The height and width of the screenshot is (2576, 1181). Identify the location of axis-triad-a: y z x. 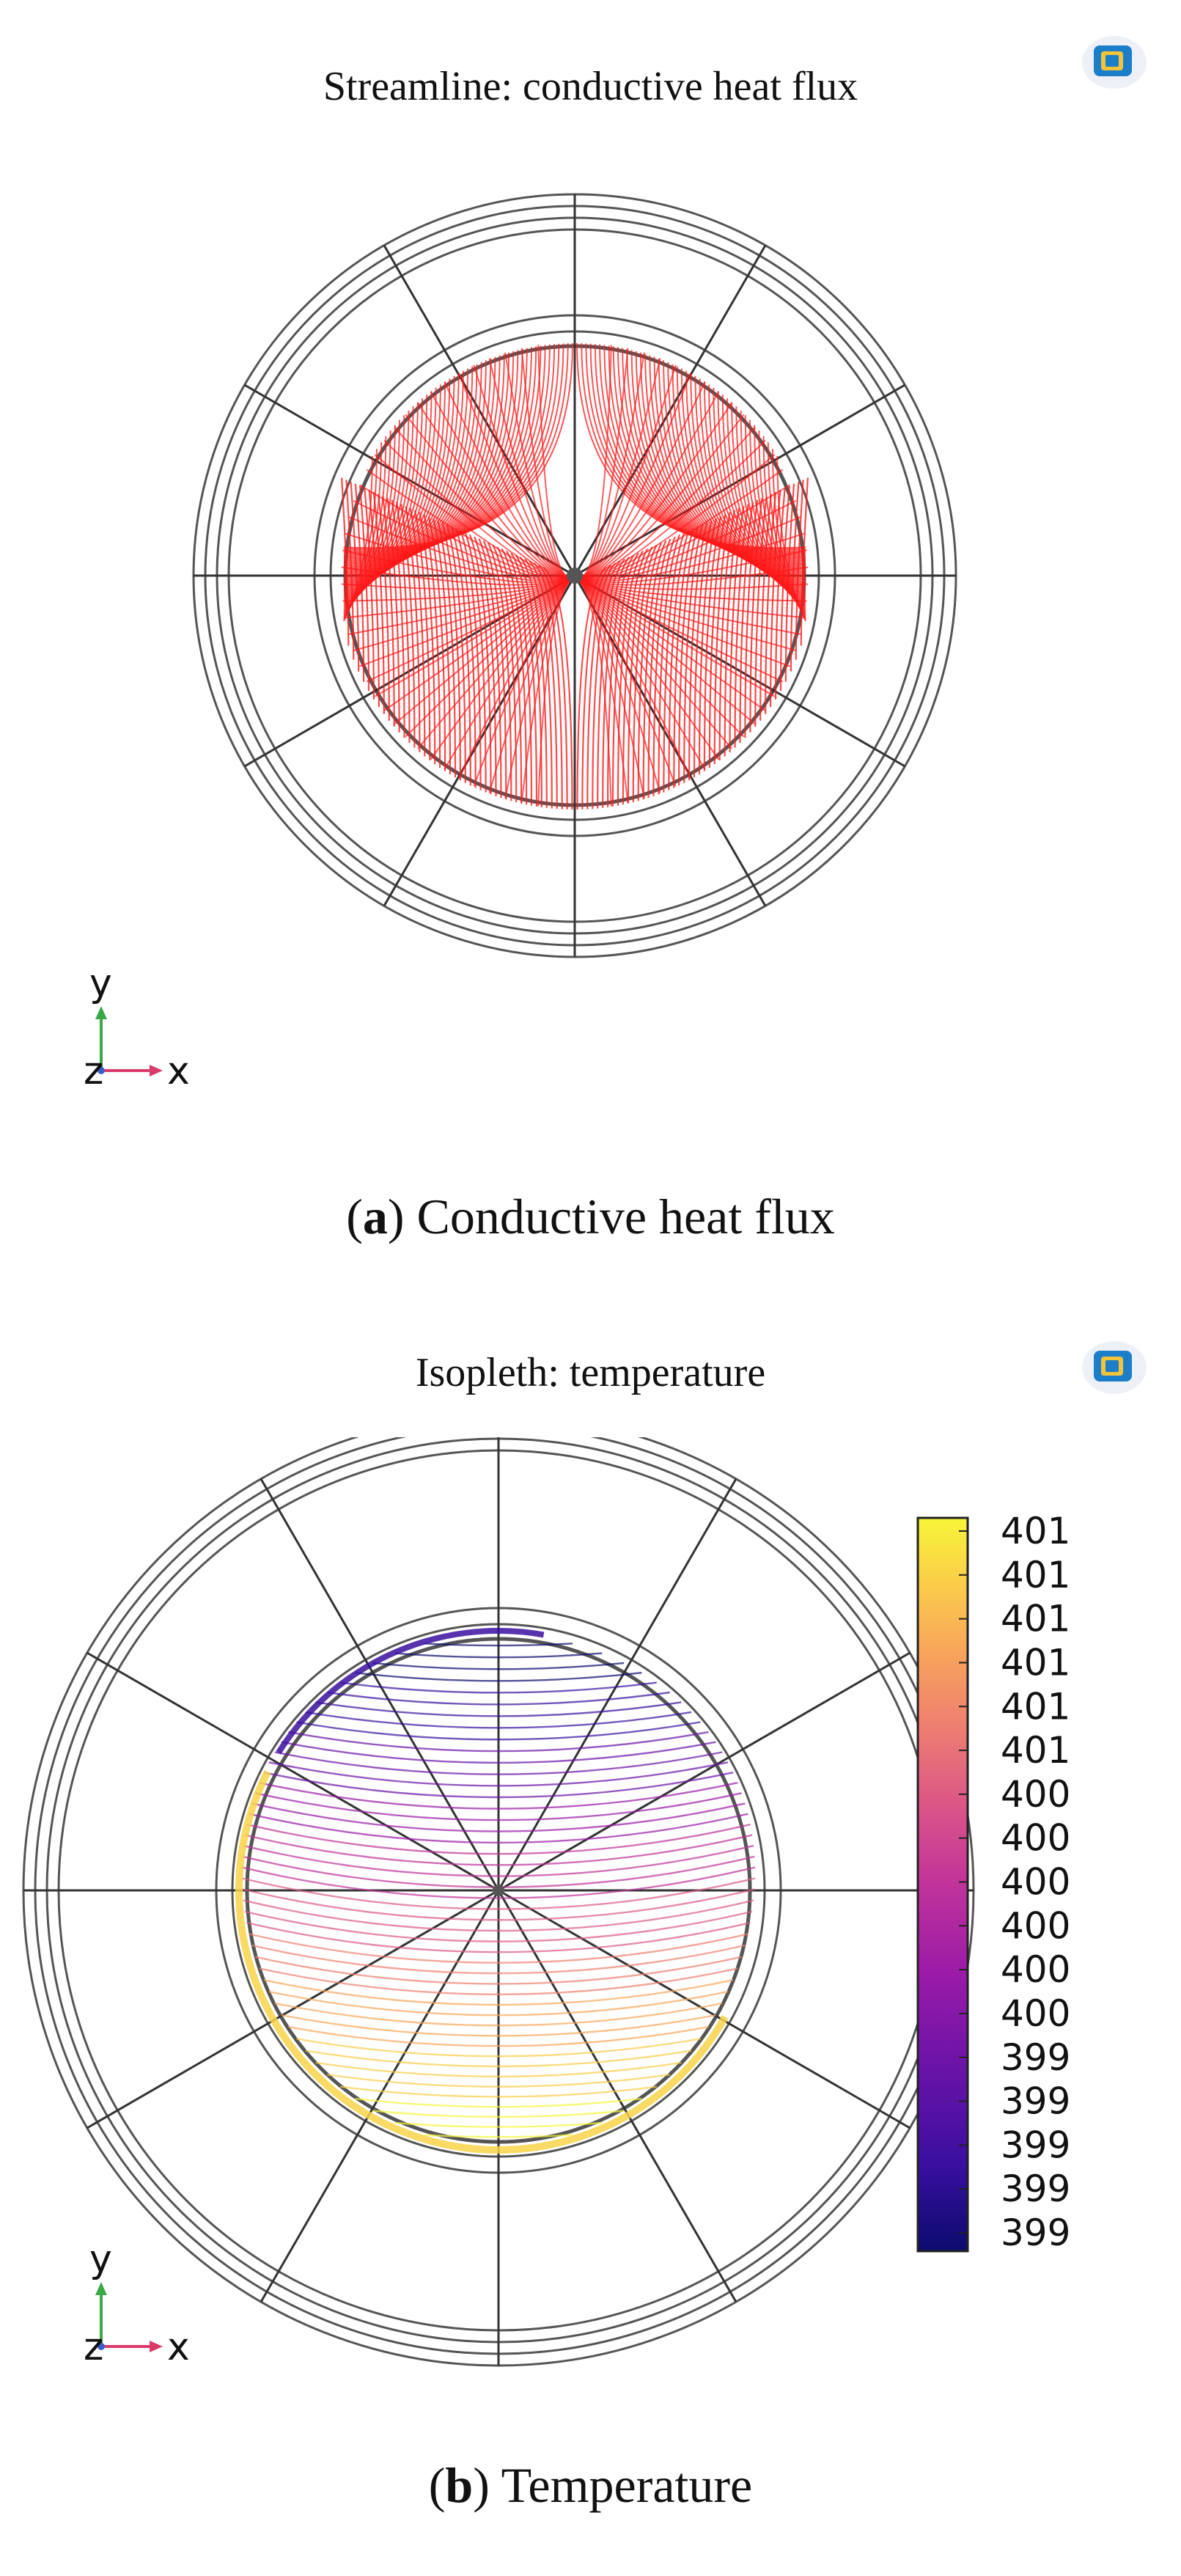
(137, 1027).